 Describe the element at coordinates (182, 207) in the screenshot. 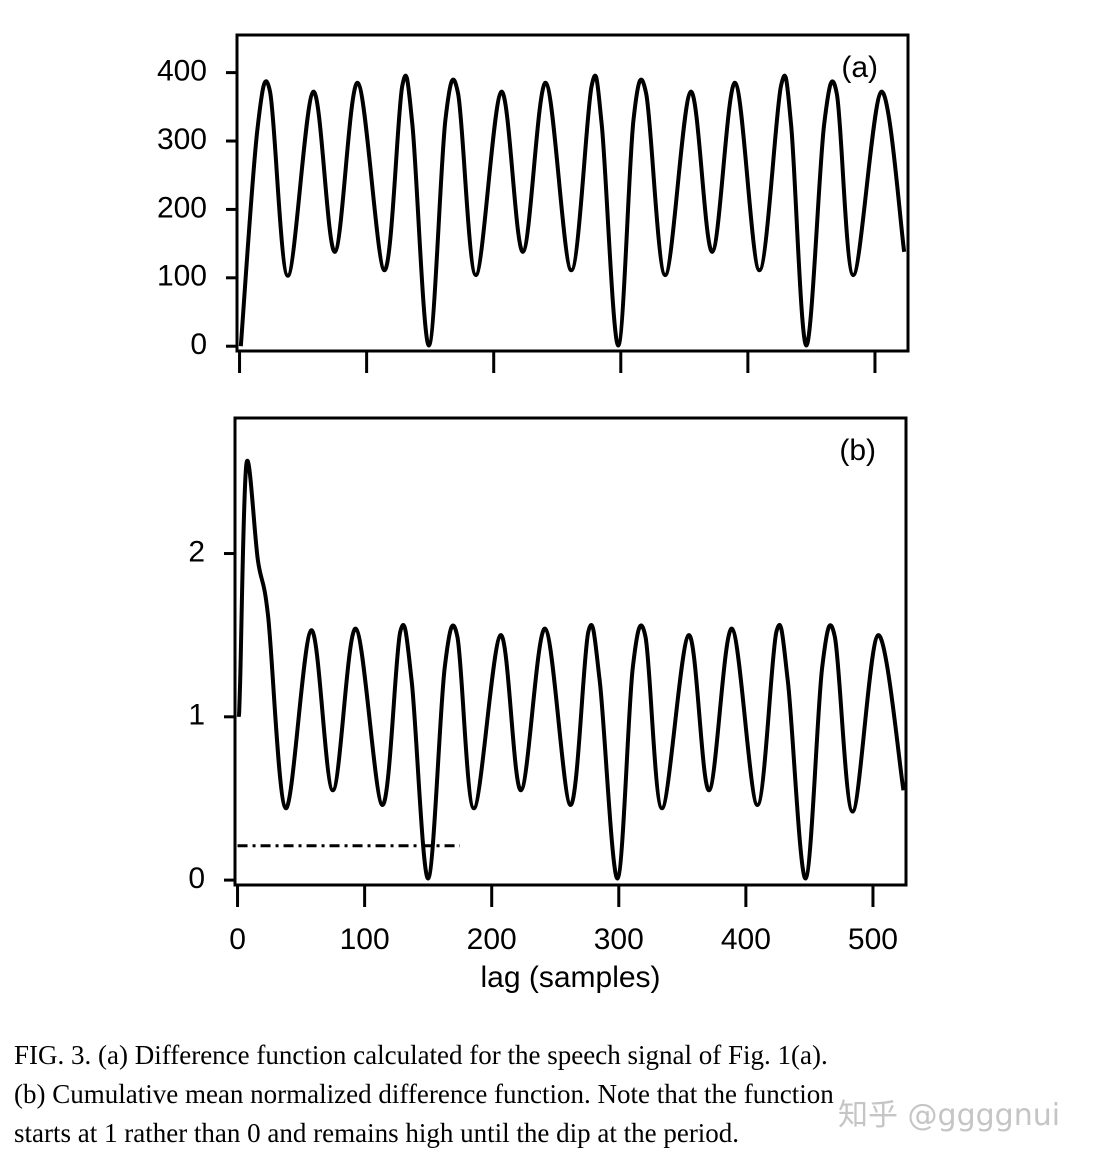

I see `y-tick-label: 200` at that location.